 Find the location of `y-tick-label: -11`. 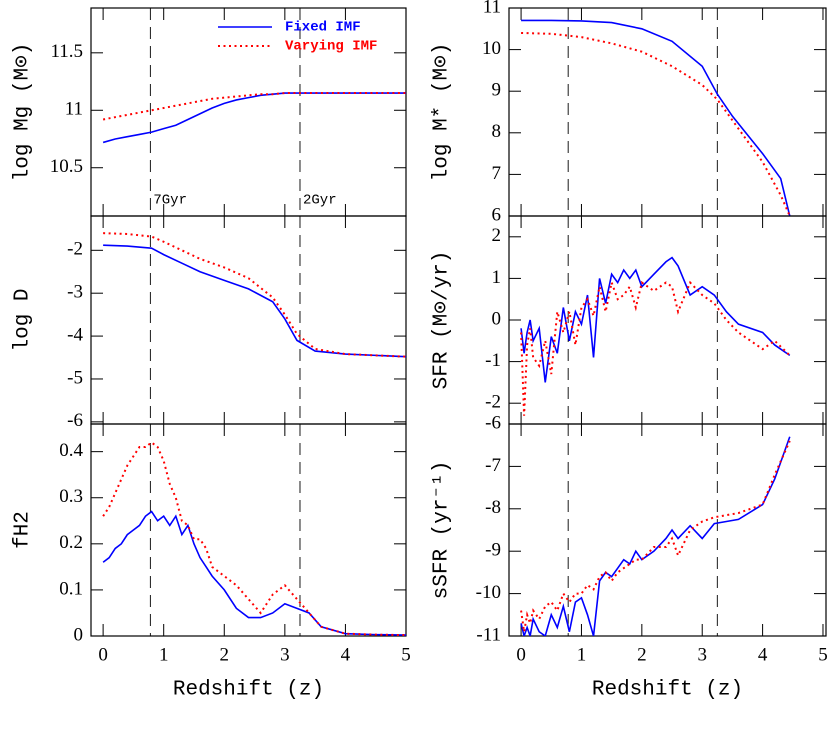

y-tick-label: -11 is located at coordinates (488, 634).